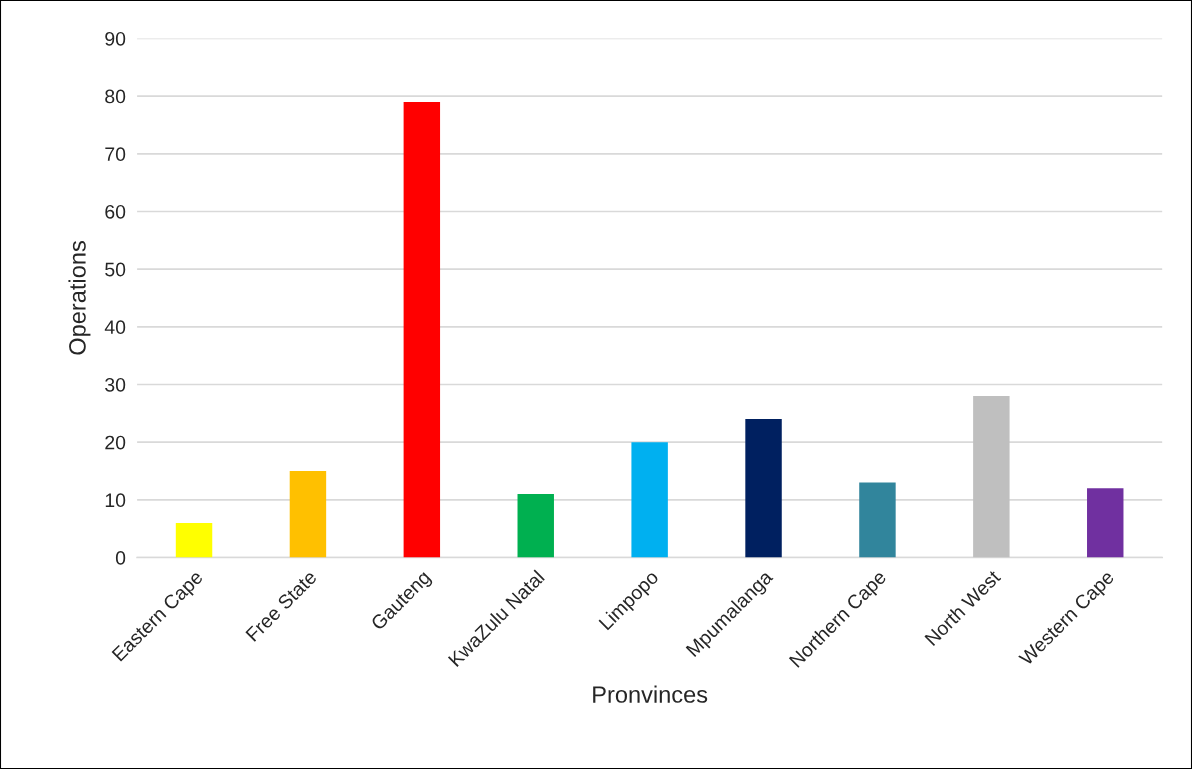 This screenshot has width=1192, height=769. Describe the element at coordinates (115, 442) in the screenshot. I see `y-tick-label: 20` at that location.